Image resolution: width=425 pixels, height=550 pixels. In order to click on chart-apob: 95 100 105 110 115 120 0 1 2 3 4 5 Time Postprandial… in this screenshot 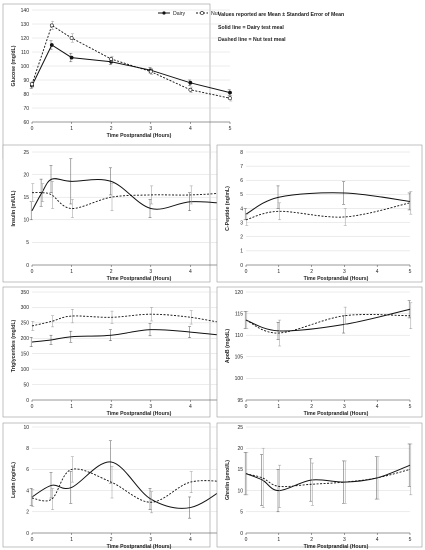, I will do `click(319, 352)`.